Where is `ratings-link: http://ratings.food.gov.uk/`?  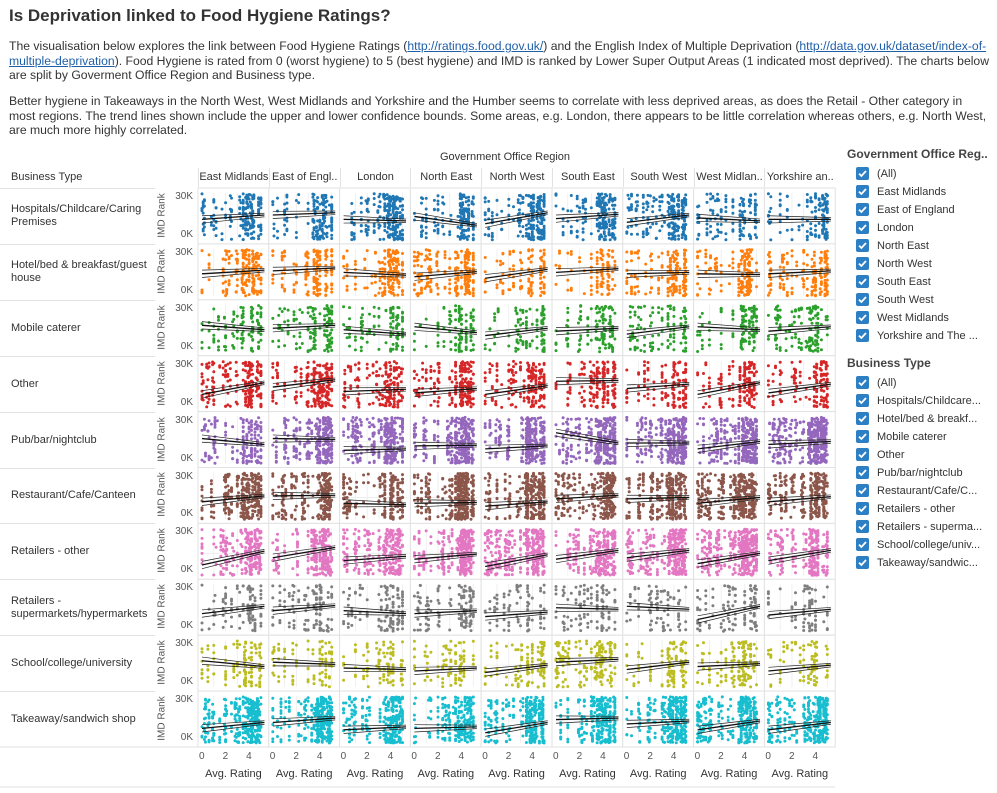 ratings-link: http://ratings.food.gov.uk/ is located at coordinates (475, 46).